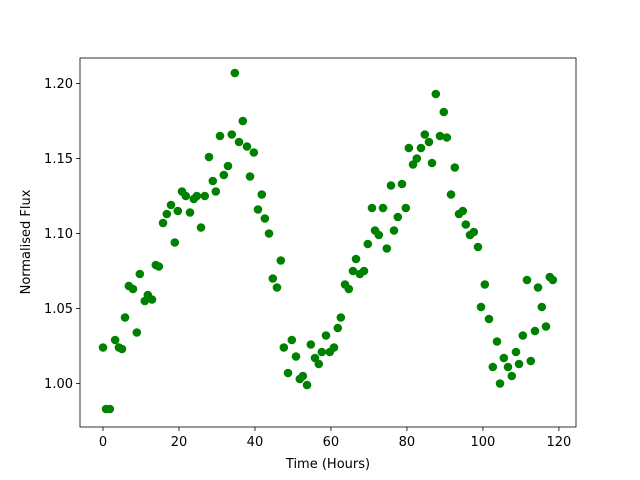 The width and height of the screenshot is (640, 480). I want to click on x-tick-label: 20, so click(179, 442).